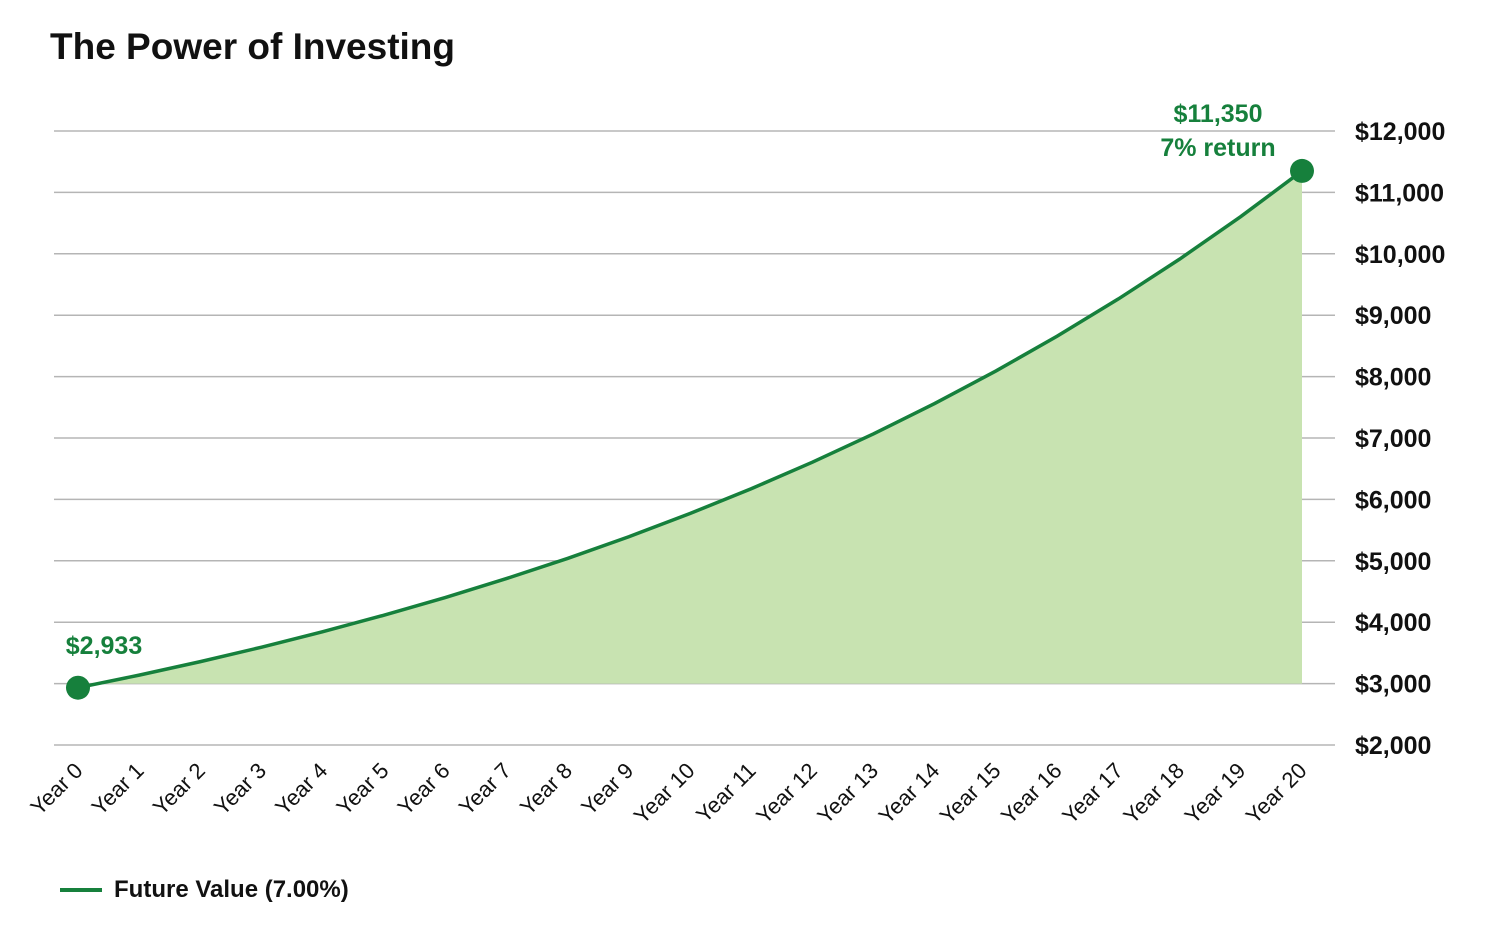 Image resolution: width=1500 pixels, height=940 pixels. Describe the element at coordinates (56, 789) in the screenshot. I see `x-tick-label: Year 0` at that location.